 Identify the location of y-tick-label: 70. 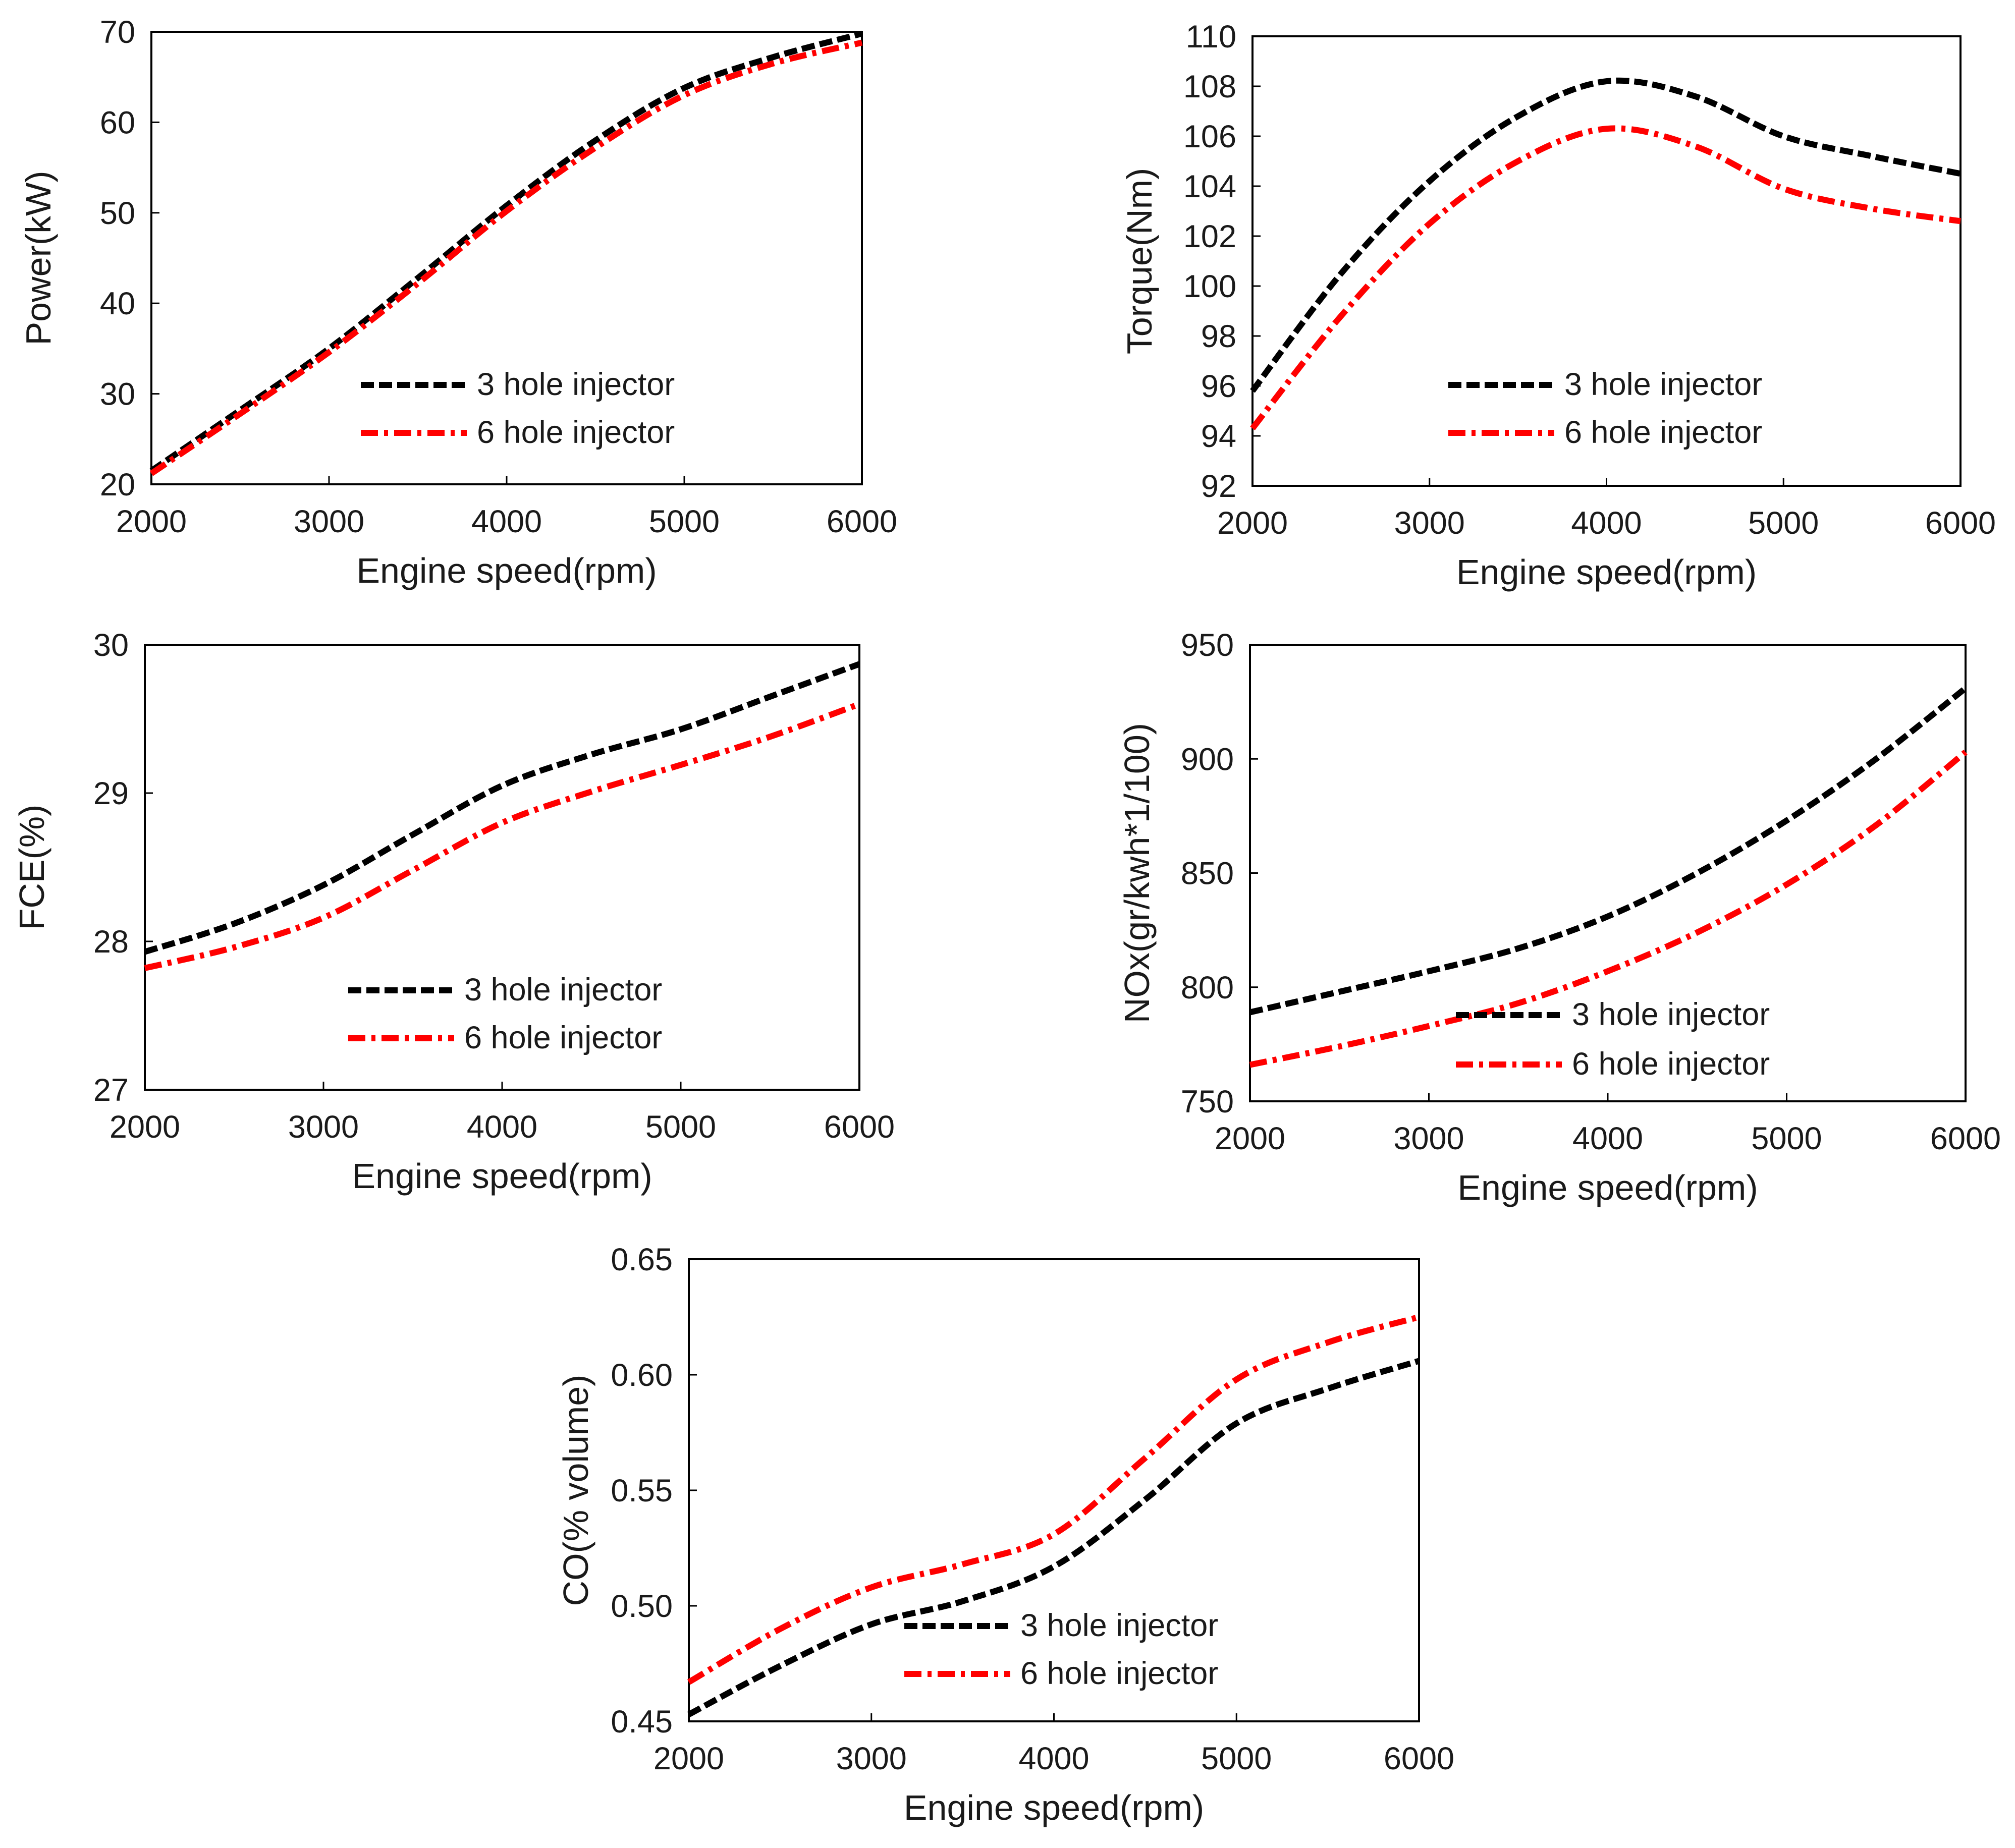
(117, 32).